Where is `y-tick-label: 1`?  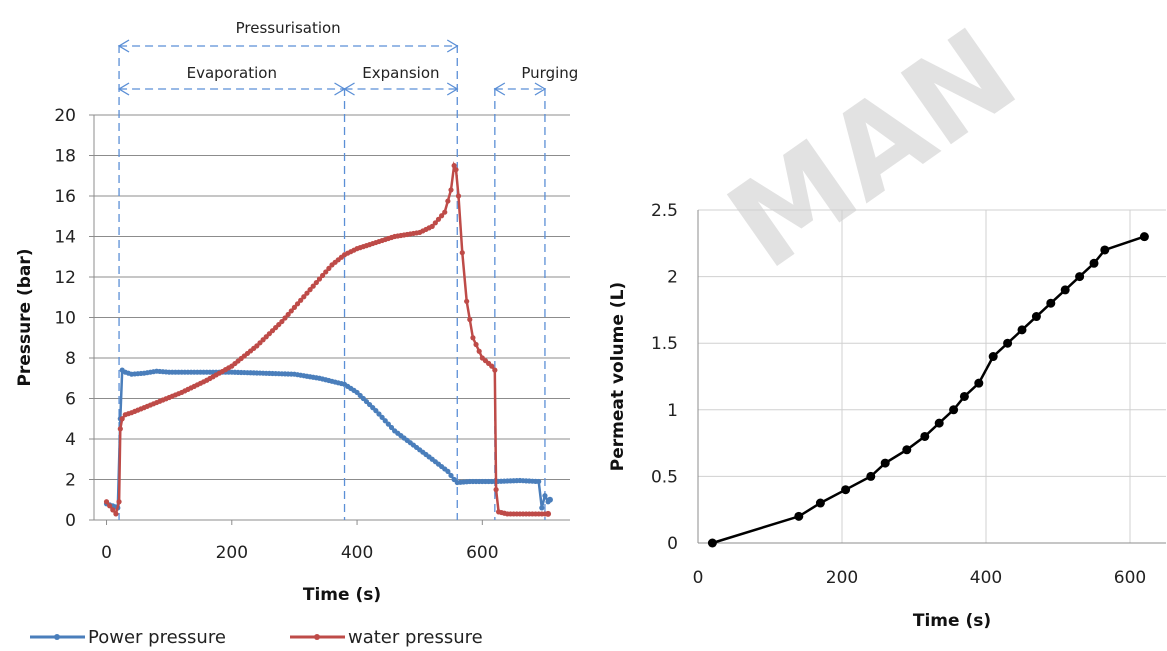 y-tick-label: 1 is located at coordinates (672, 411).